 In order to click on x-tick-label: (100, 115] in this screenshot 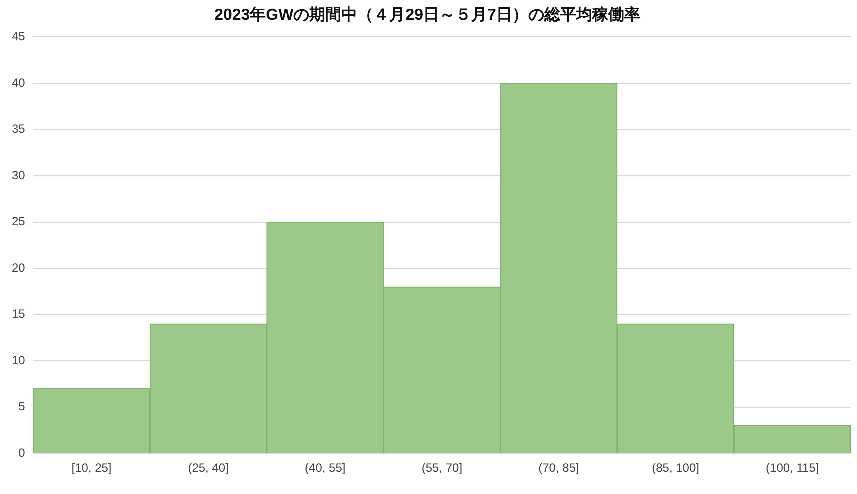, I will do `click(793, 468)`.